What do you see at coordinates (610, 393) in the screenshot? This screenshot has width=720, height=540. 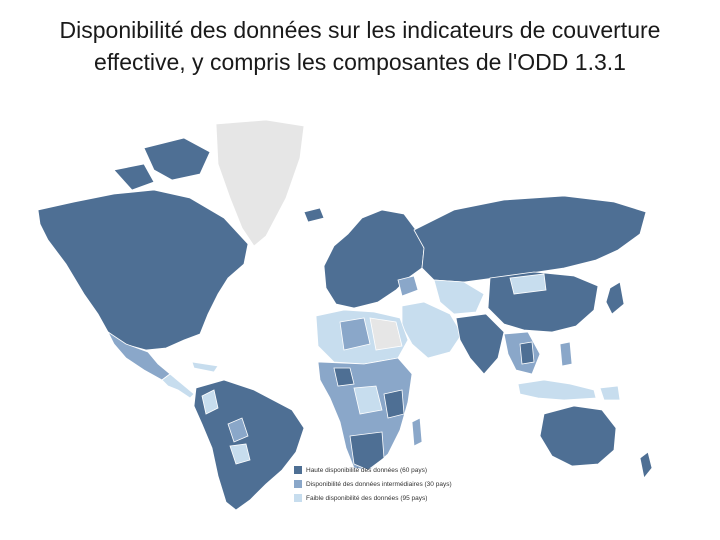 I see `region-png` at bounding box center [610, 393].